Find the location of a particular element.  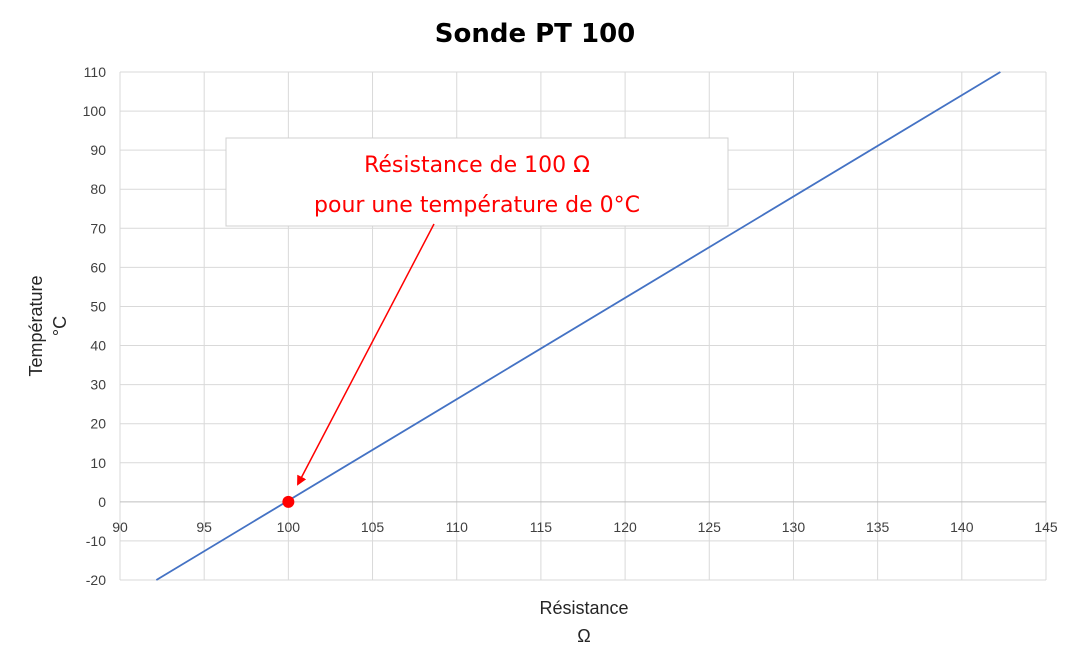

x-tick-label: 135 is located at coordinates (878, 527).